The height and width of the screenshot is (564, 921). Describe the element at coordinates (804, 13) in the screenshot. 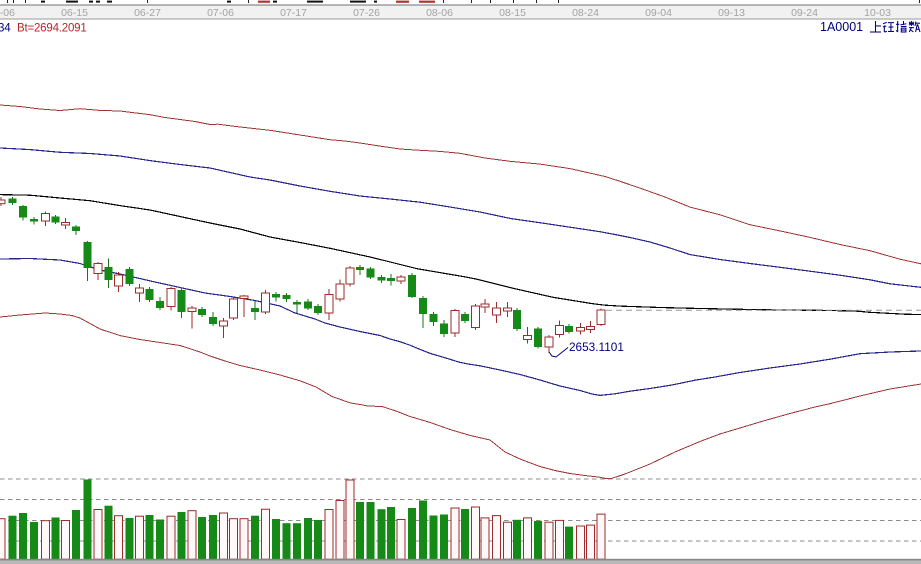

I see `svg-text: 09-24` at that location.